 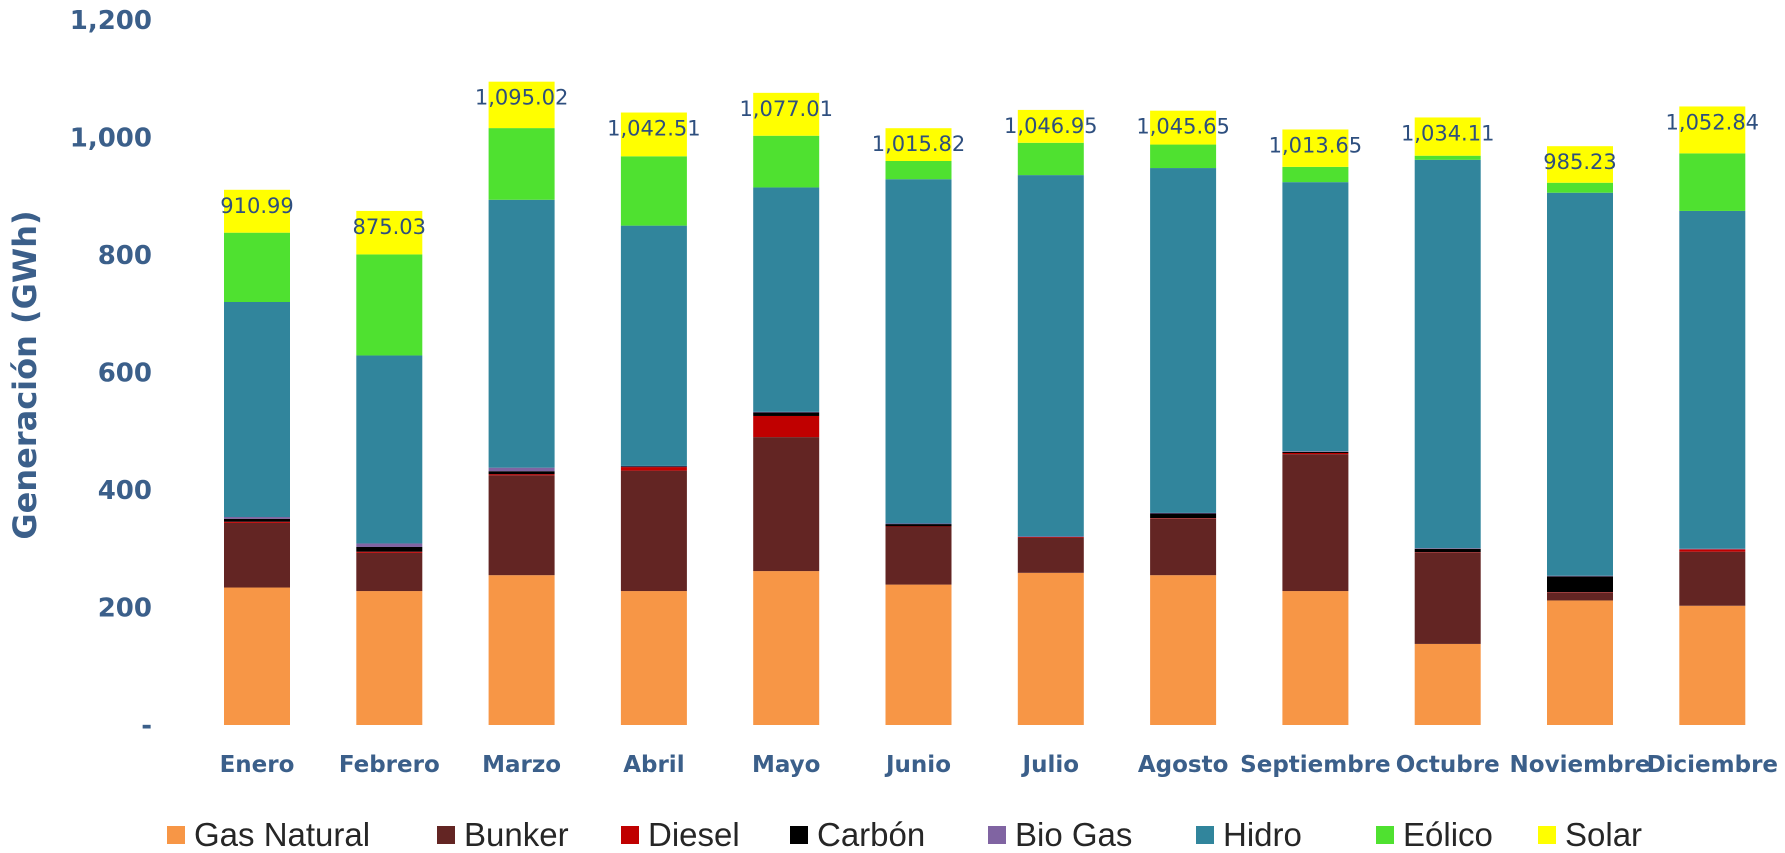 What do you see at coordinates (1580, 765) in the screenshot?
I see `x-tick-label: Noviembre` at bounding box center [1580, 765].